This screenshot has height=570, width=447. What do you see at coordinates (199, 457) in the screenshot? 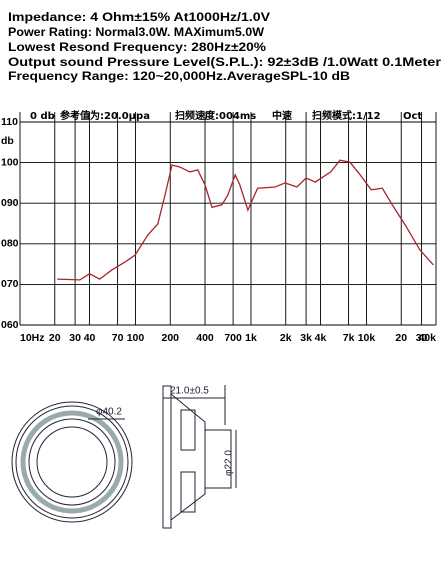
I see `side-view` at bounding box center [199, 457].